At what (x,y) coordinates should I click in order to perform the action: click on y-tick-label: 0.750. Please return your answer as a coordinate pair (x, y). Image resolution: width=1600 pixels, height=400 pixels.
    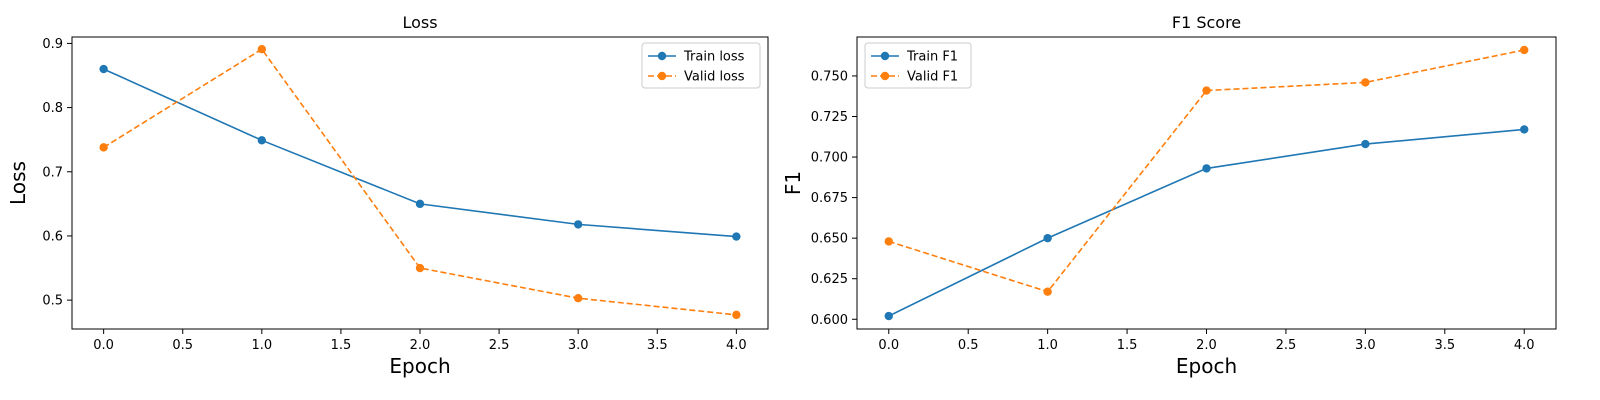
    Looking at the image, I should click on (829, 76).